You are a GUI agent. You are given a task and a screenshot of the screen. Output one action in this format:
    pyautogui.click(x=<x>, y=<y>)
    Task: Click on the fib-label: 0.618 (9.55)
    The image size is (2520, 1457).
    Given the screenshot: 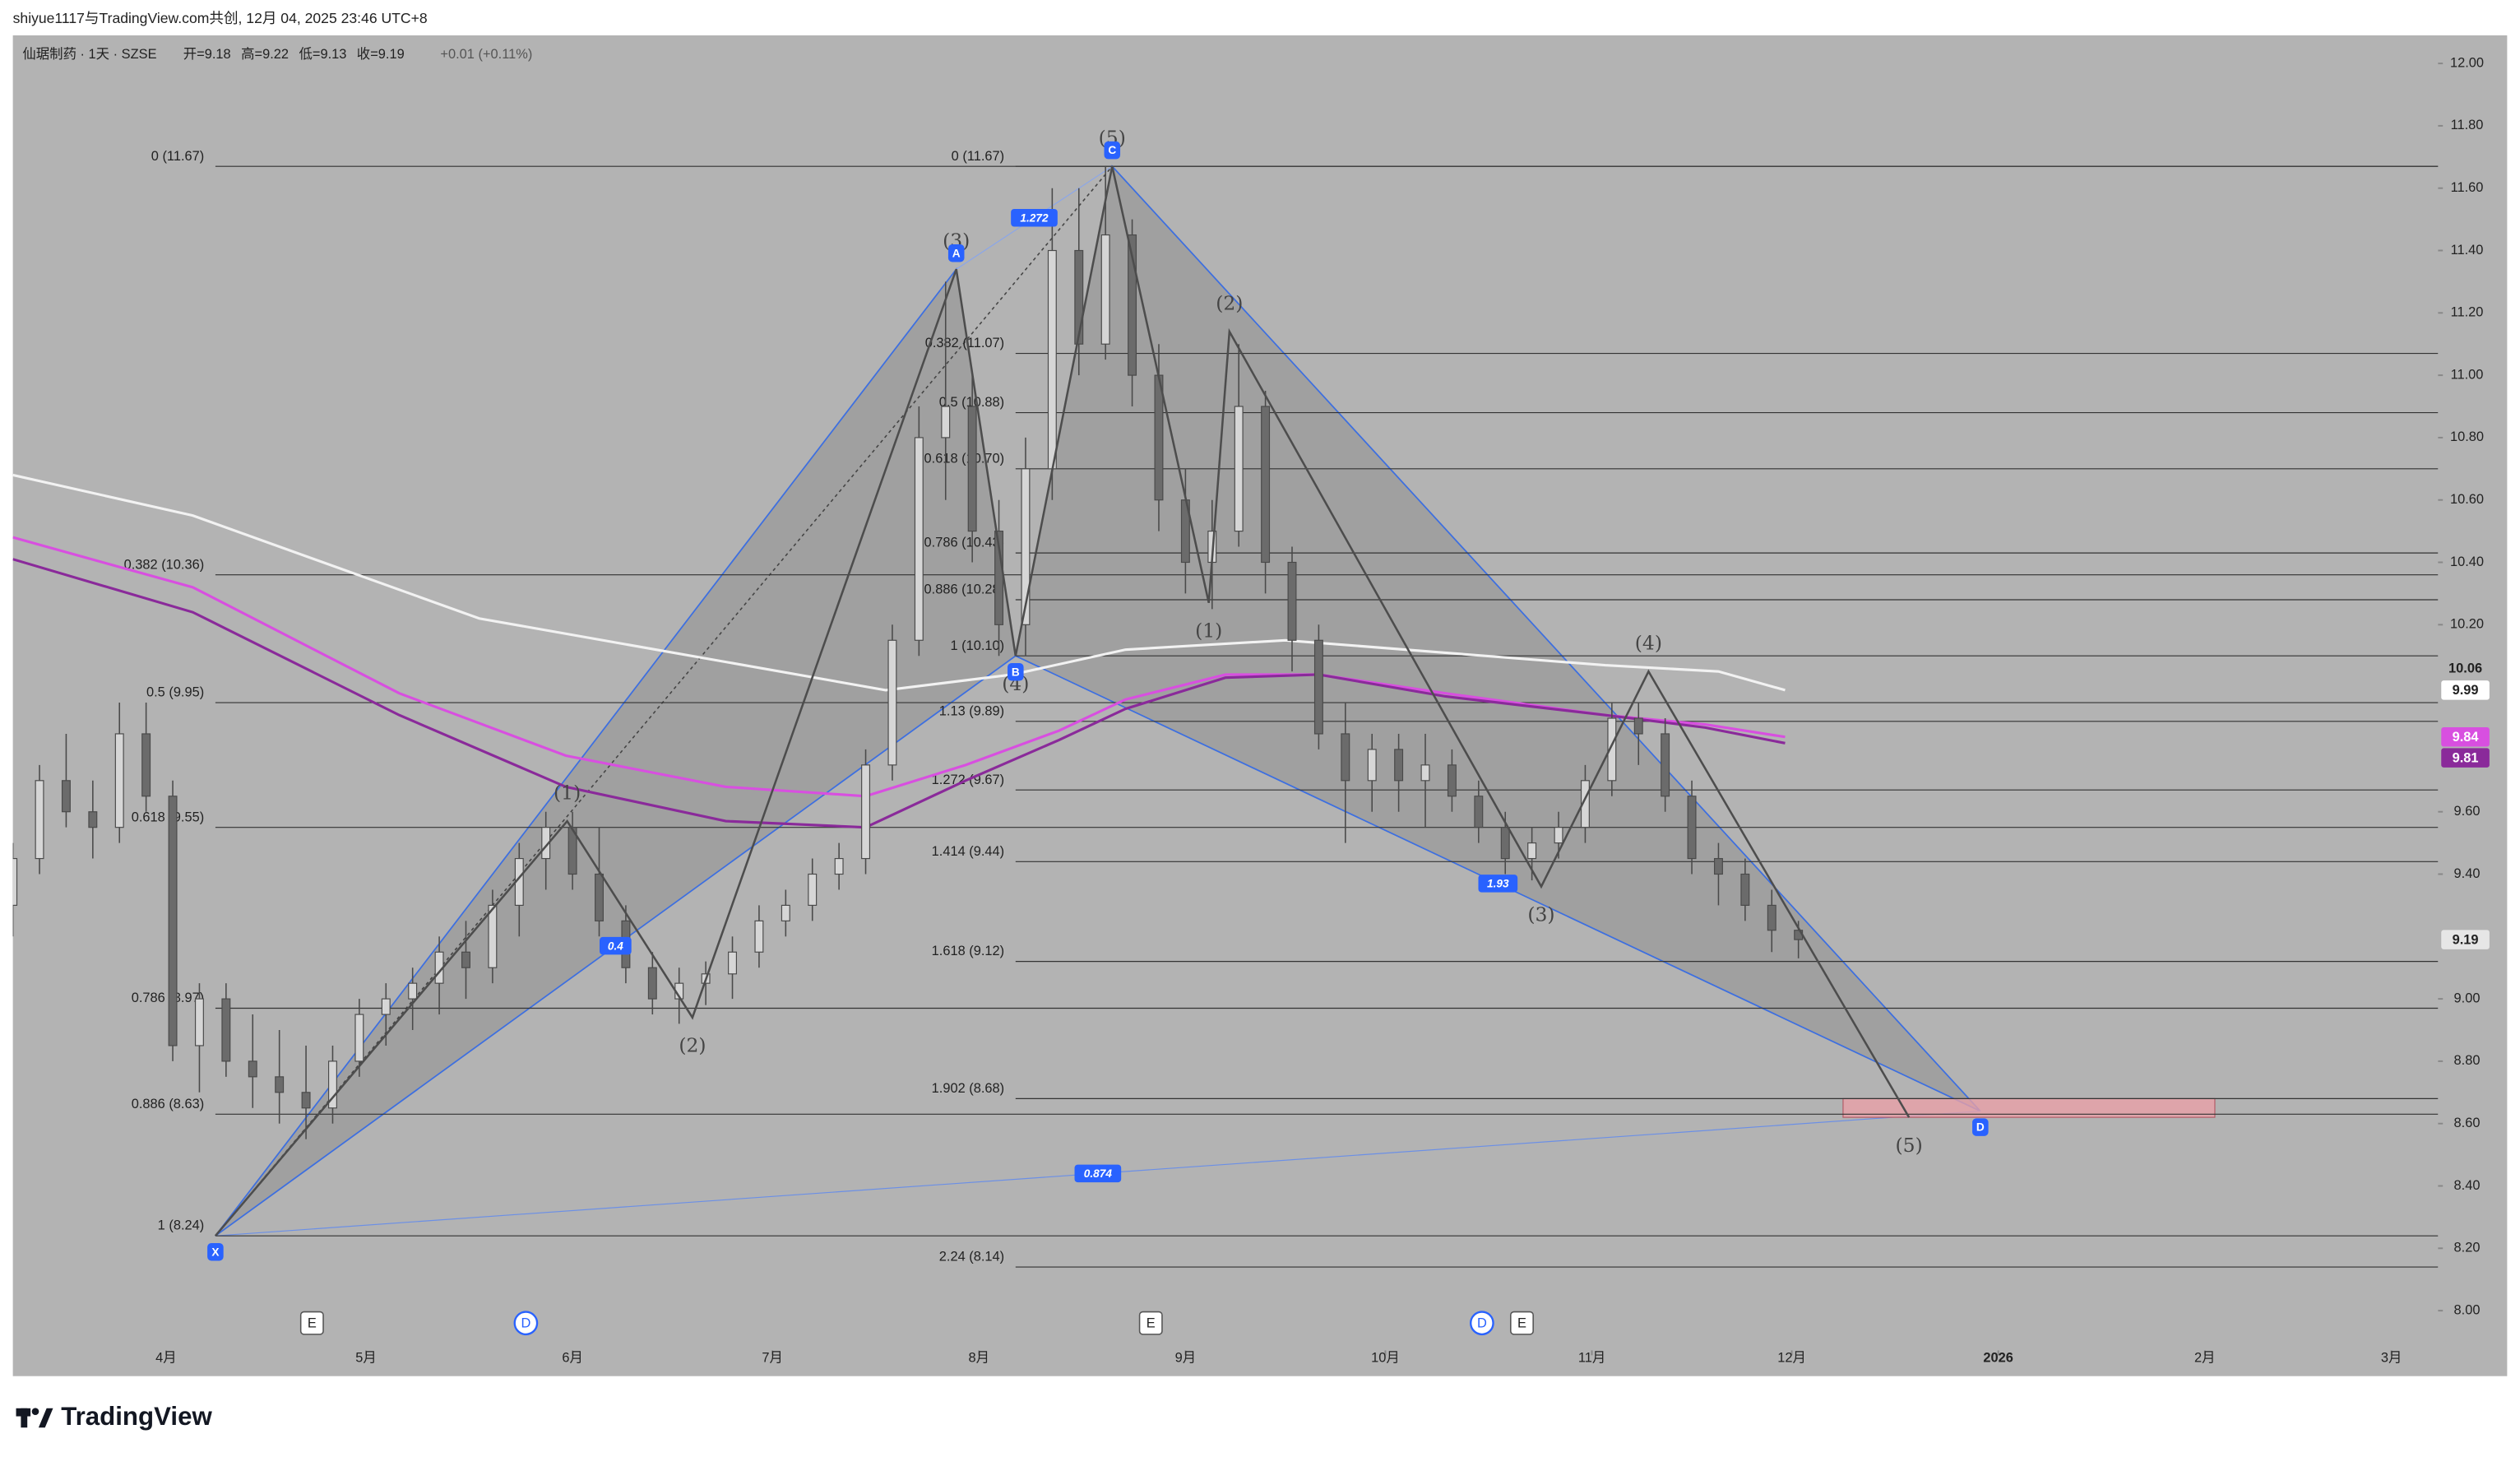 What is the action you would take?
    pyautogui.click(x=168, y=817)
    